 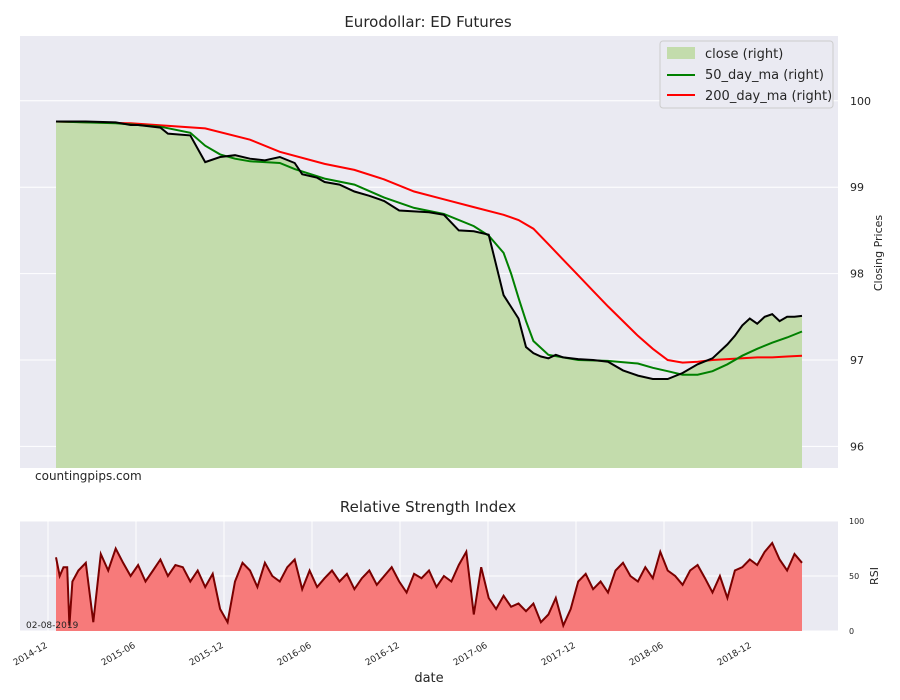 I want to click on price-y-ticks: 96 97 98 99 100, so click(x=860, y=274).